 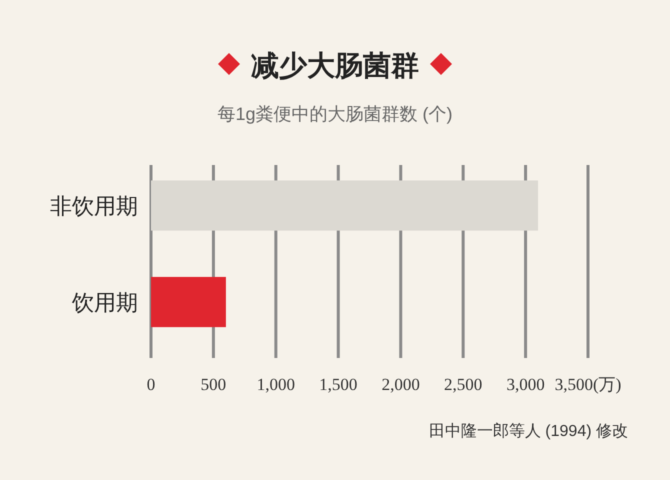 What do you see at coordinates (94, 206) in the screenshot?
I see `y-tick-label: 非饮用期` at bounding box center [94, 206].